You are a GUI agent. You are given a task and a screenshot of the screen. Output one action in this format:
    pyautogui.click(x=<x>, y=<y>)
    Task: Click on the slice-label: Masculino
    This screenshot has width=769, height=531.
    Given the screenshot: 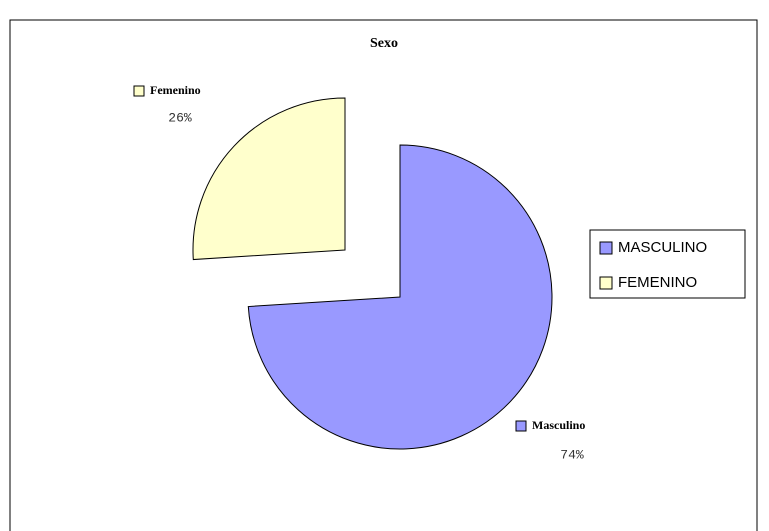 What is the action you would take?
    pyautogui.click(x=558, y=425)
    